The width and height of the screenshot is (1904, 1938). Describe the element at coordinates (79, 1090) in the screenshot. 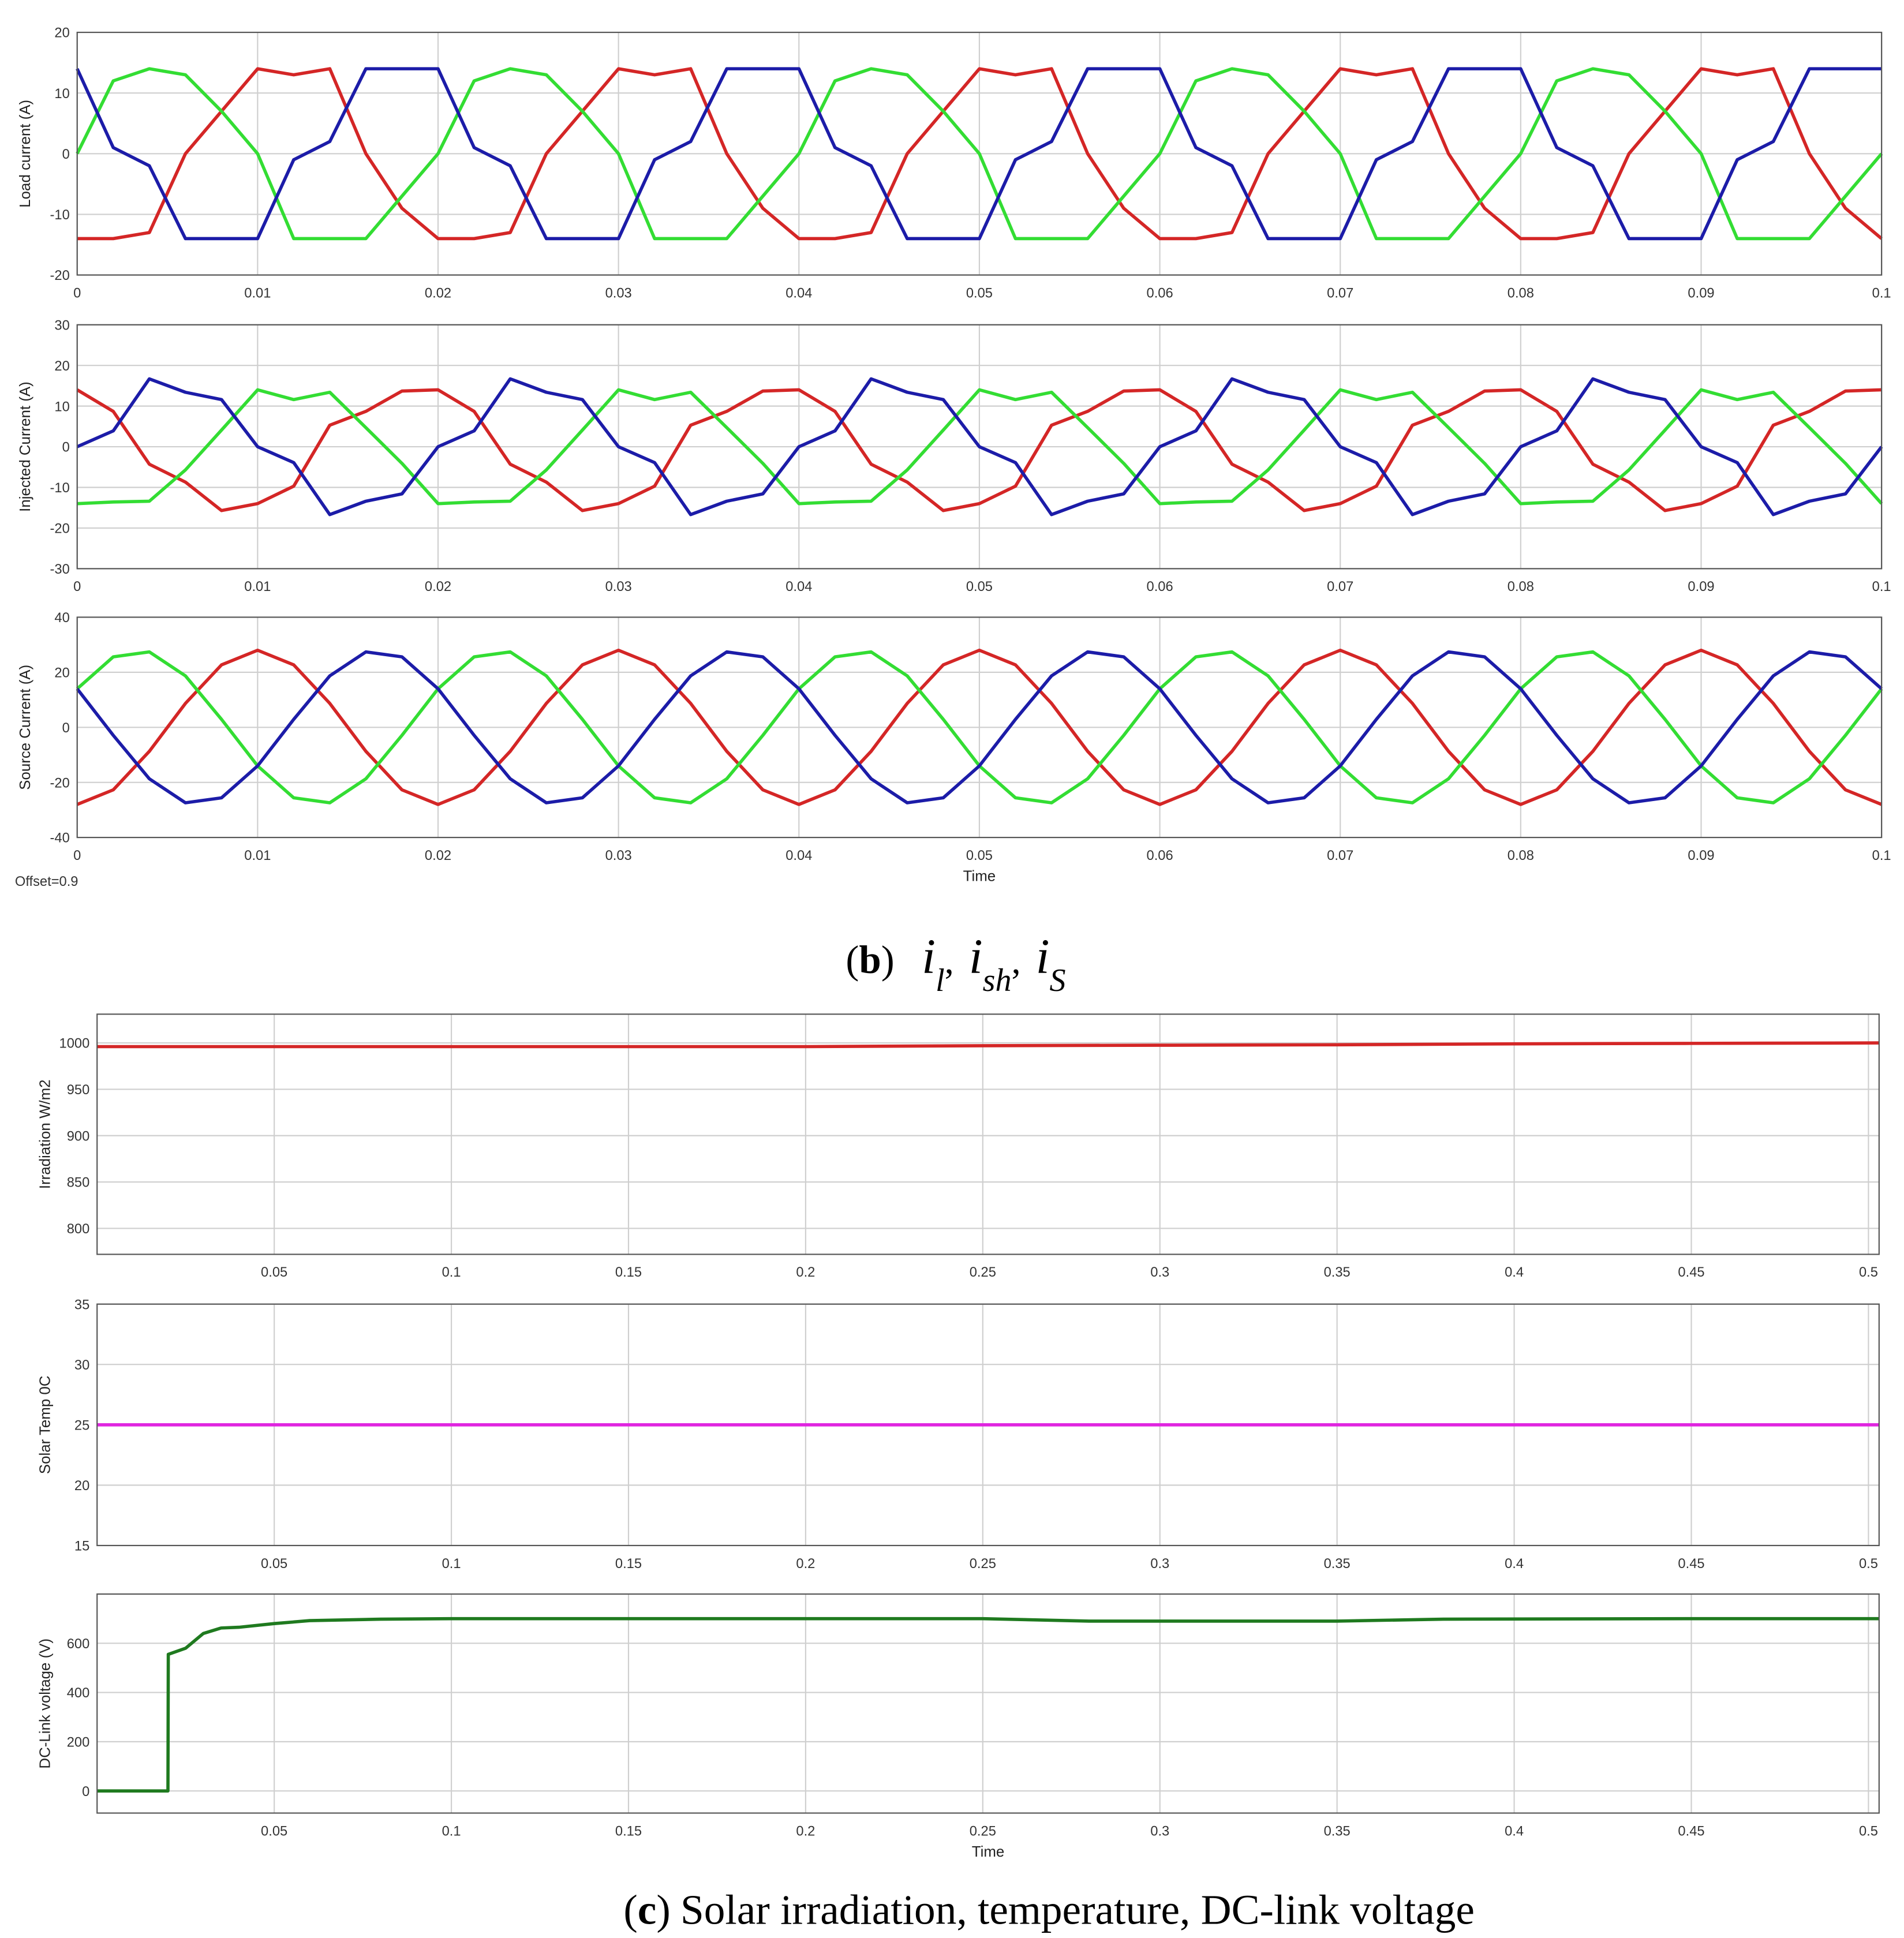

I see `y-tick-label: 950` at that location.